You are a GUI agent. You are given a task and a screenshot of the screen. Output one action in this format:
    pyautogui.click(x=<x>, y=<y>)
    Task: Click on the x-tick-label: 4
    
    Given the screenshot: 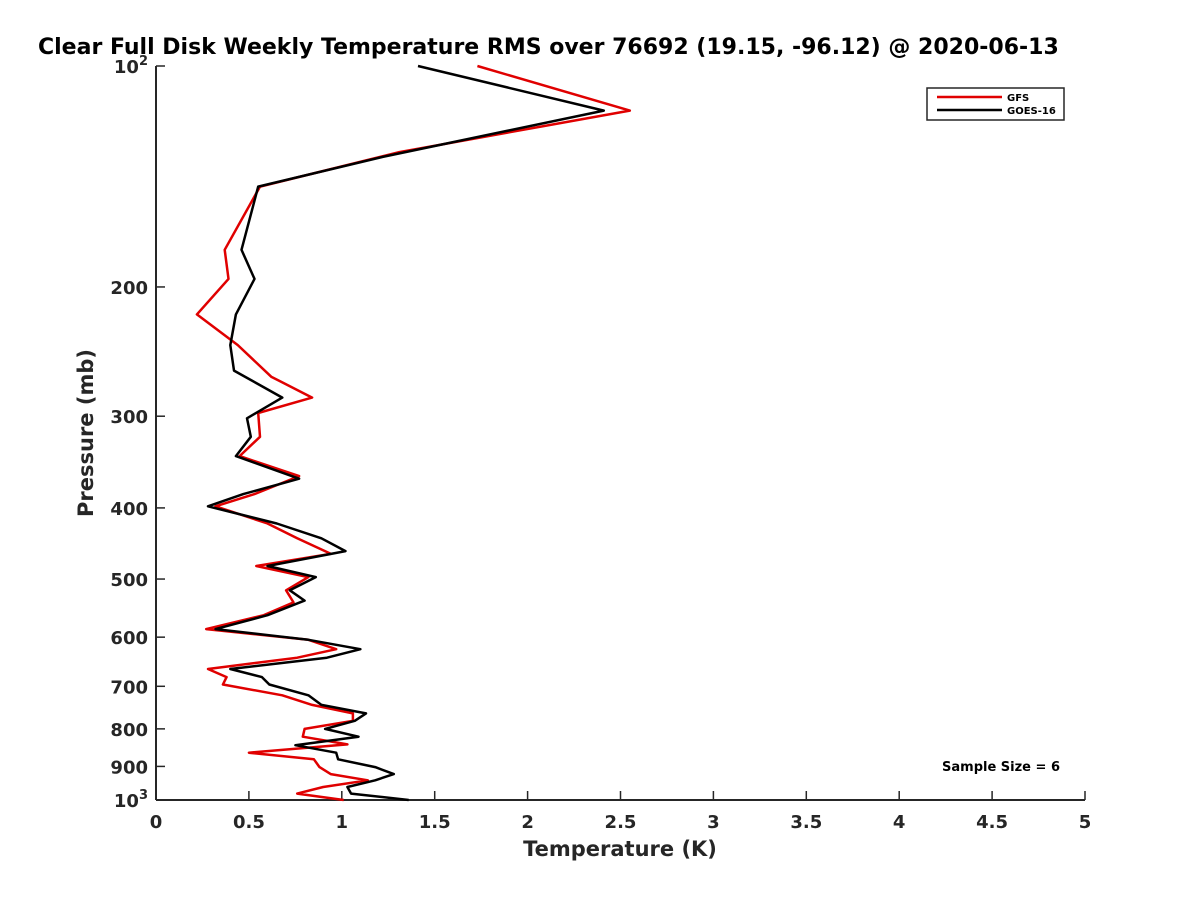 What is the action you would take?
    pyautogui.click(x=899, y=822)
    